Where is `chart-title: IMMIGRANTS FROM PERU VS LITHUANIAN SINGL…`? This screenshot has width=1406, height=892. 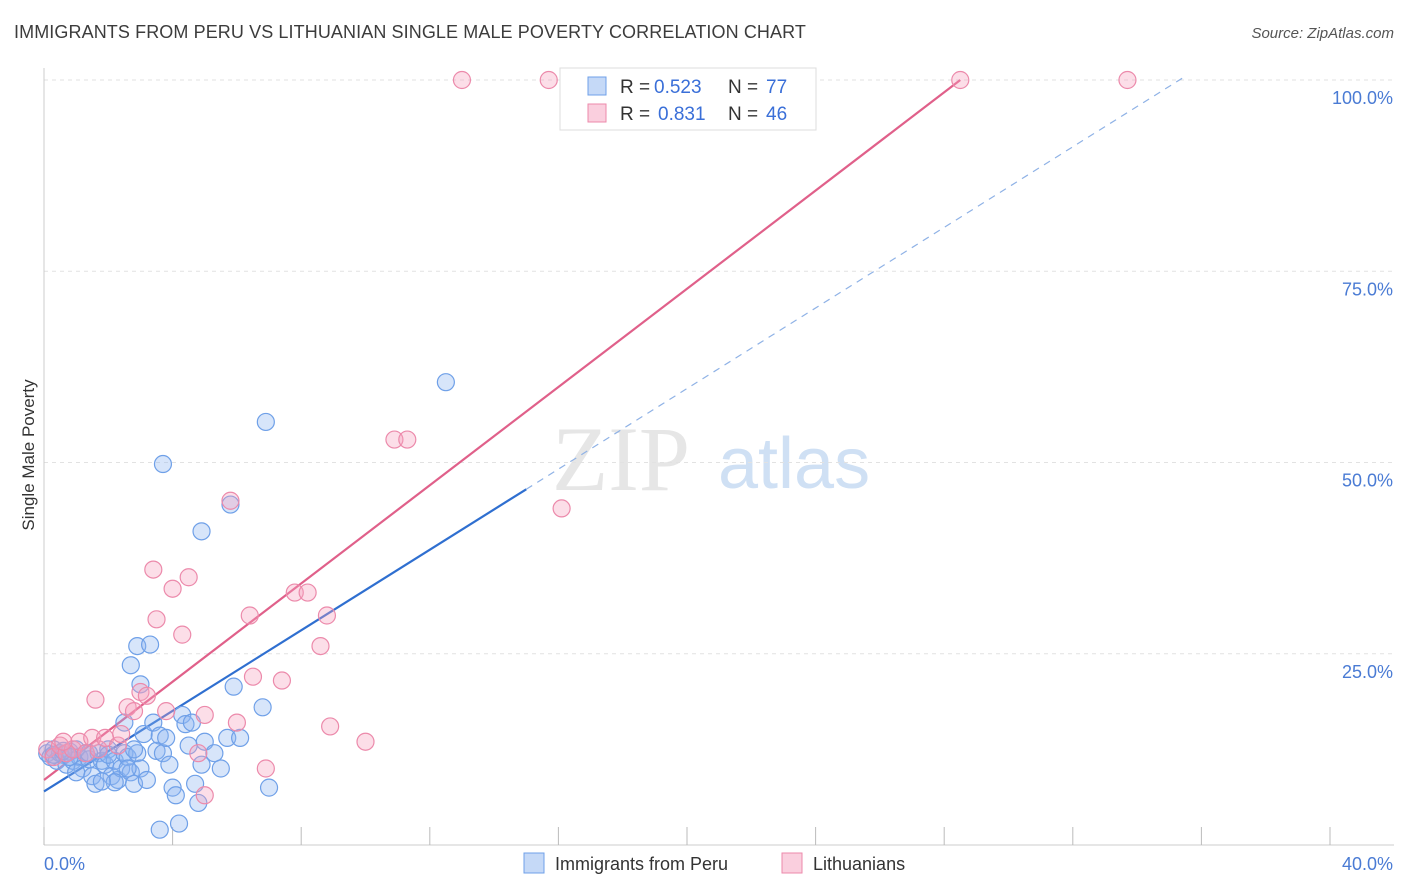 chart-title: IMMIGRANTS FROM PERU VS LITHUANIAN SINGL… is located at coordinates (410, 32).